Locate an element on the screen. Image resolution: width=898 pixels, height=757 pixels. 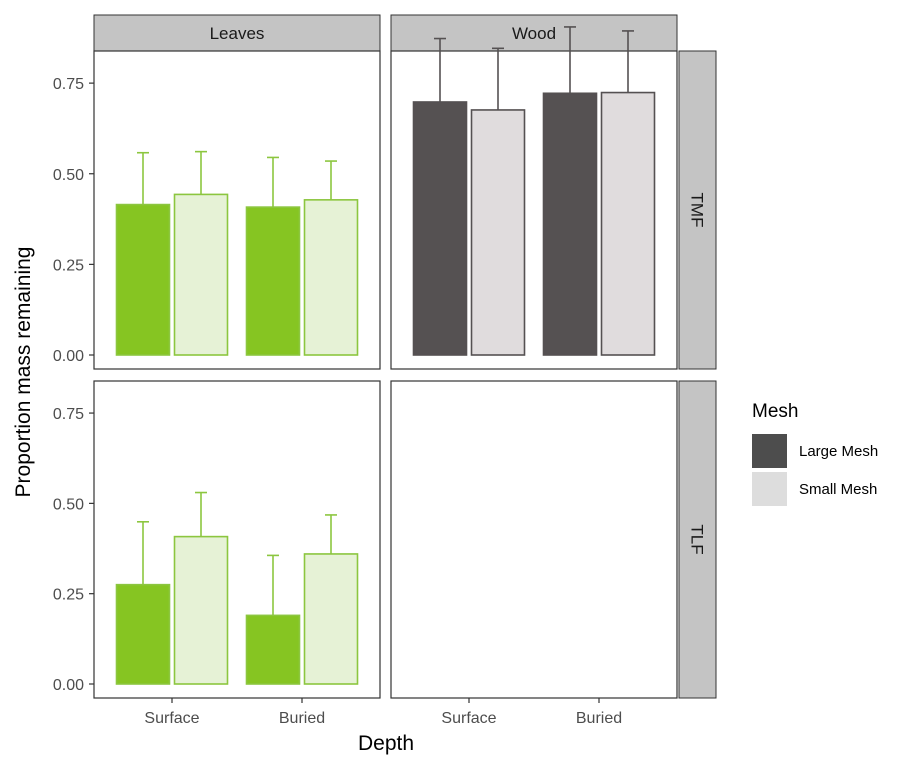
strip-tmf is located at coordinates (697, 210).